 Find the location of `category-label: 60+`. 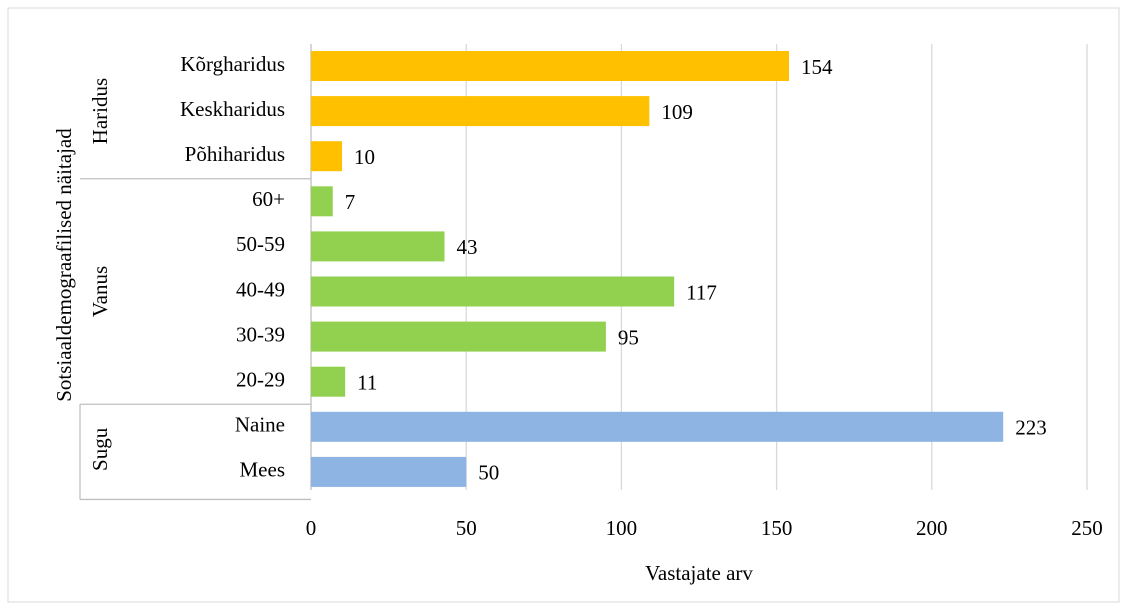

category-label: 60+ is located at coordinates (268, 199).